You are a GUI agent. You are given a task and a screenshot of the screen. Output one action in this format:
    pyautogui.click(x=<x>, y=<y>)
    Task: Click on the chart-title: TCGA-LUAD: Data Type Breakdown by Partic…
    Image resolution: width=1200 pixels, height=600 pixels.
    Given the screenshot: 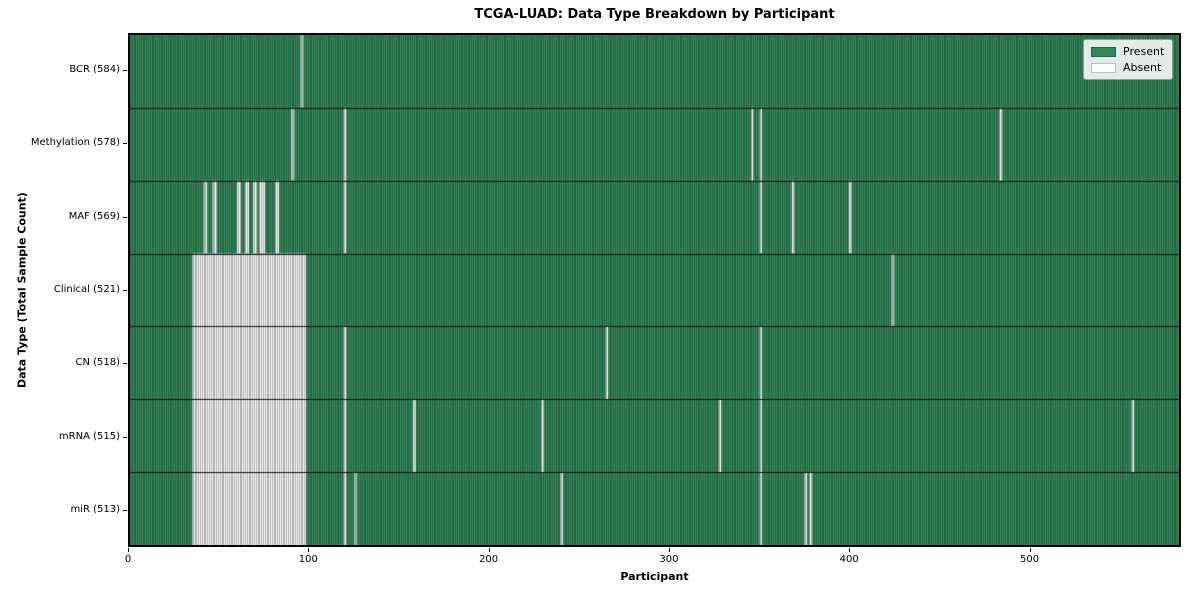 What is the action you would take?
    pyautogui.click(x=654, y=14)
    